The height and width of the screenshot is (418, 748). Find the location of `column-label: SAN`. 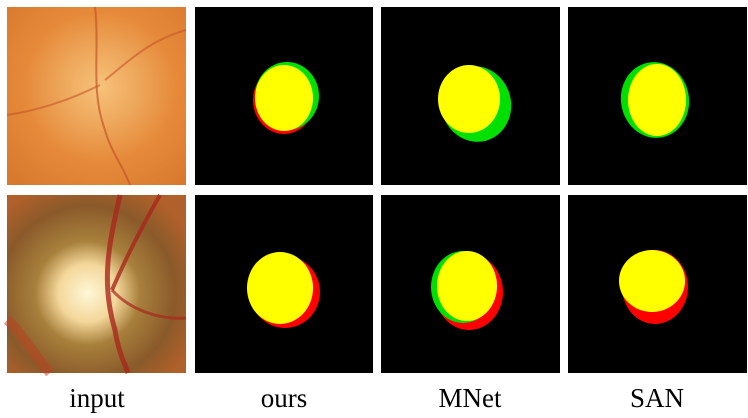

column-label: SAN is located at coordinates (657, 398).